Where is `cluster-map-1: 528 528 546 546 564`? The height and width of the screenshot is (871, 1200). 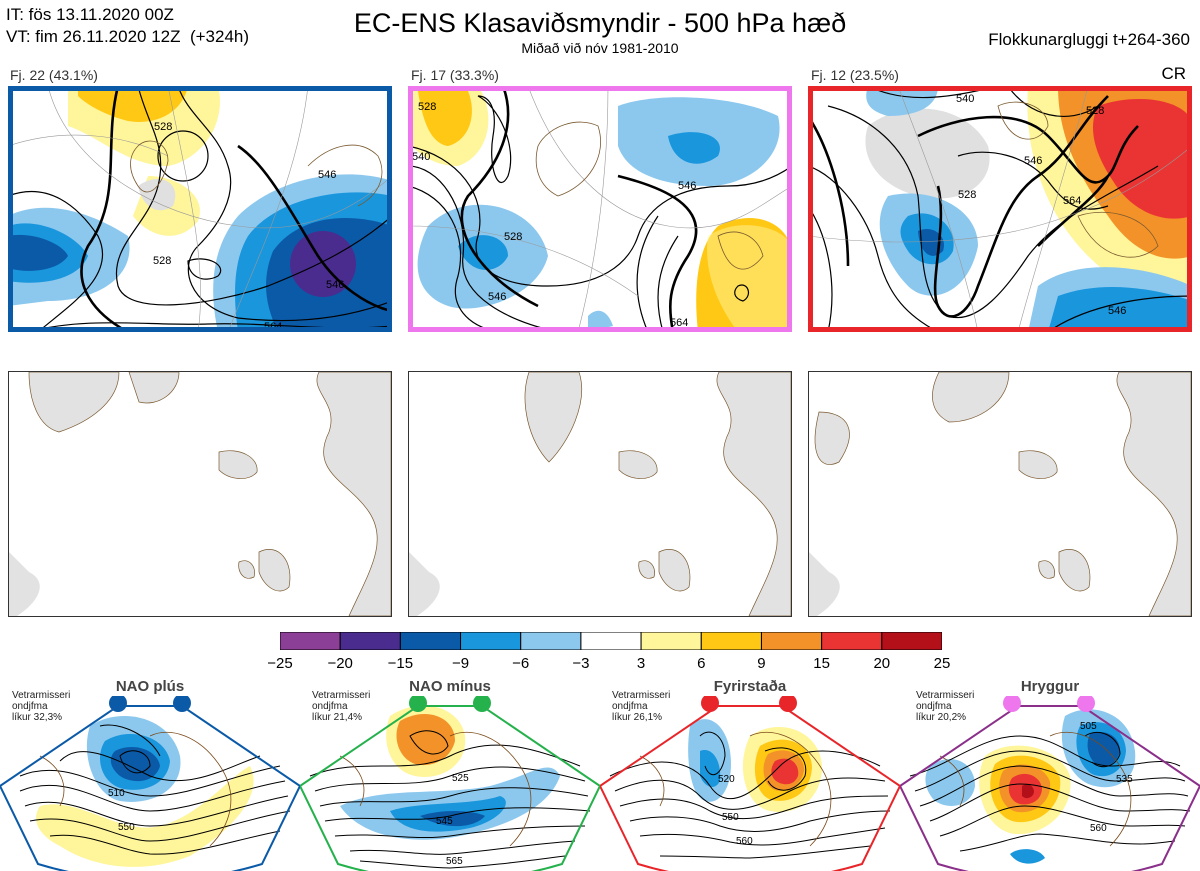 cluster-map-1: 528 528 546 546 564 is located at coordinates (200, 209).